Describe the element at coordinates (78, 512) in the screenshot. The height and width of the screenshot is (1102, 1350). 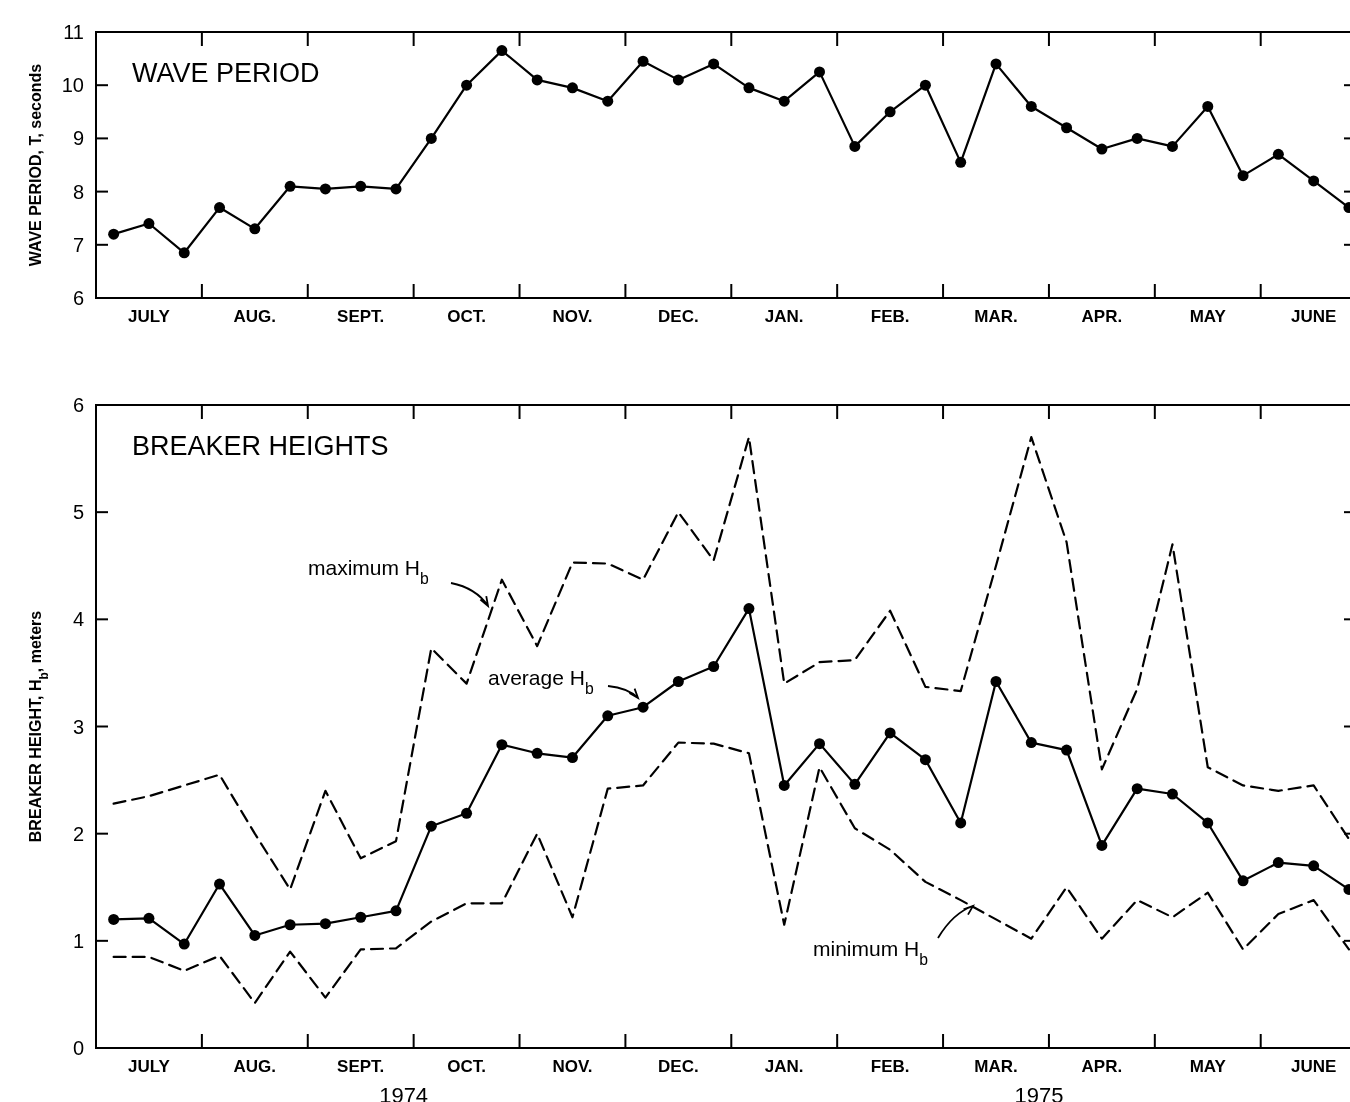
I see `y-tick-label: 5` at that location.